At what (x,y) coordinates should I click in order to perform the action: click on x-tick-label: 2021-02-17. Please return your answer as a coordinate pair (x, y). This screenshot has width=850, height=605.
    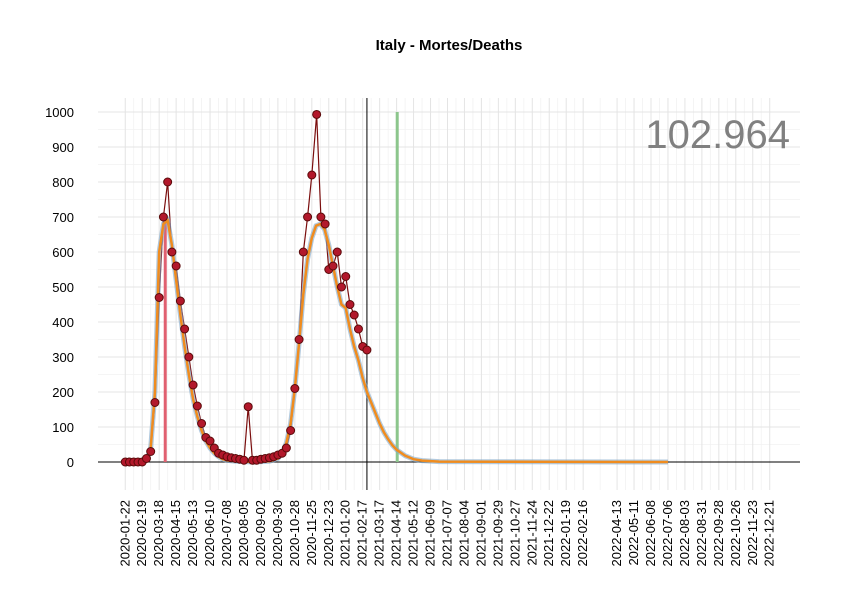
    Looking at the image, I should click on (362, 533).